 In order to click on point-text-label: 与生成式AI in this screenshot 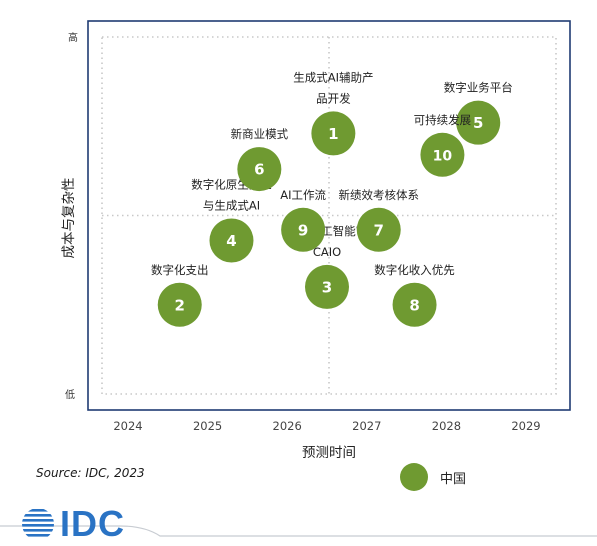, I will do `click(231, 205)`.